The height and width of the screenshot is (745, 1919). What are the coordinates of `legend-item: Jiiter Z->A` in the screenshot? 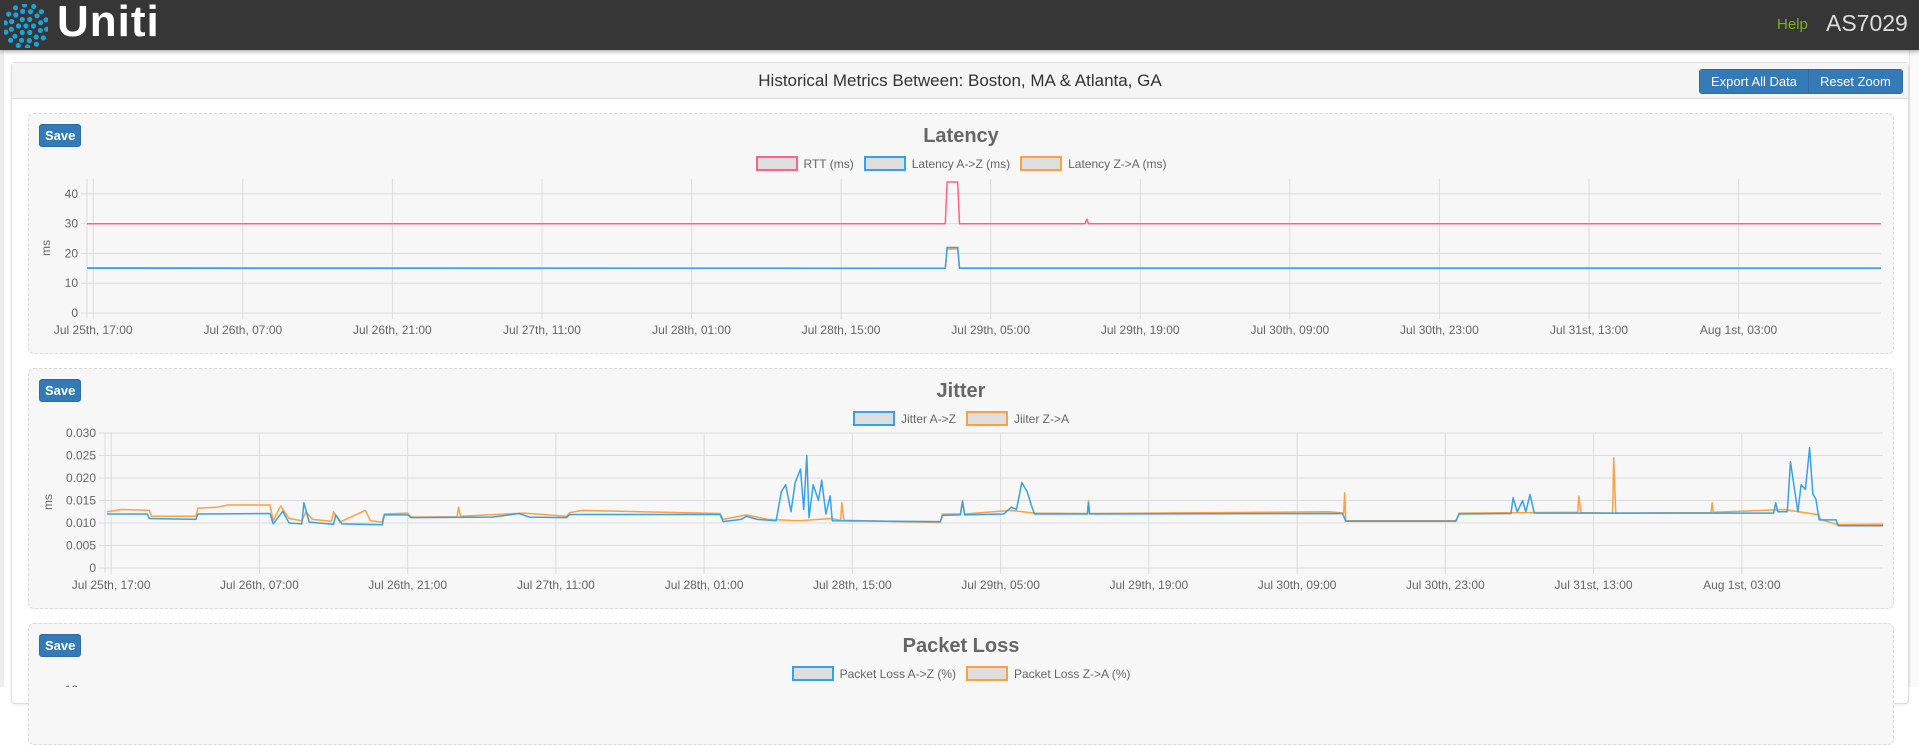 It's located at (1017, 418).